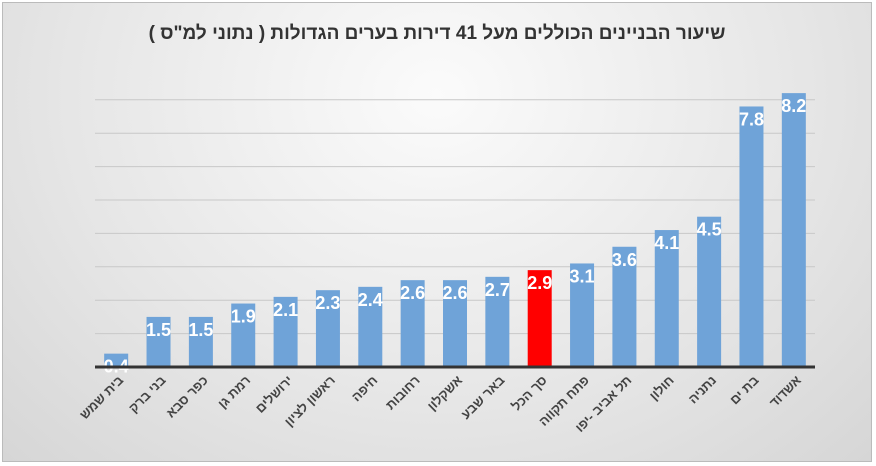 Image resolution: width=876 pixels, height=466 pixels. What do you see at coordinates (785, 391) in the screenshot?
I see `category-label: אשדוד` at bounding box center [785, 391].